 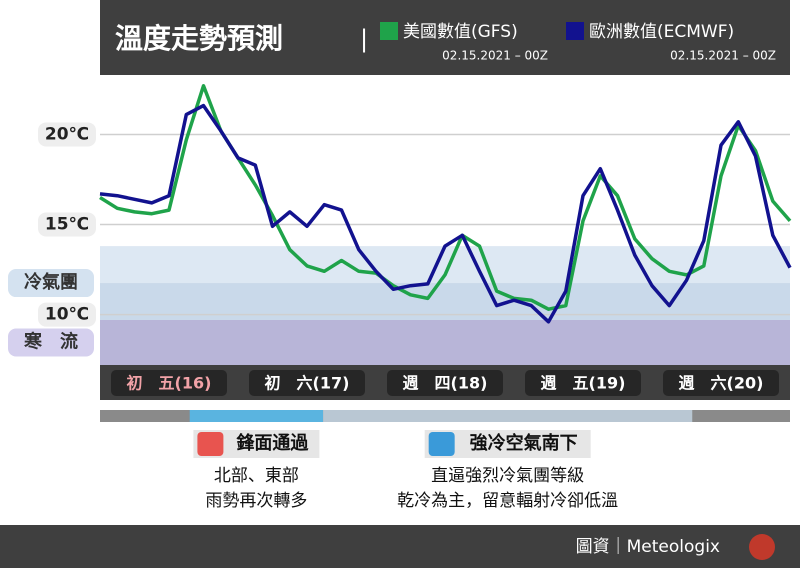 I want to click on x-tick-label: 週 四(18), so click(x=445, y=383).